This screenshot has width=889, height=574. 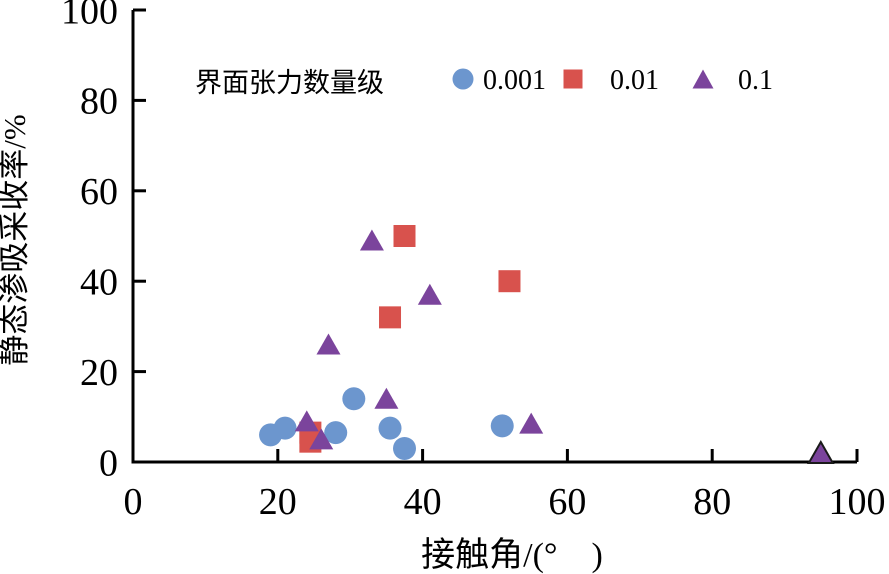 I want to click on legend-label-001: 0.01, so click(x=634, y=80).